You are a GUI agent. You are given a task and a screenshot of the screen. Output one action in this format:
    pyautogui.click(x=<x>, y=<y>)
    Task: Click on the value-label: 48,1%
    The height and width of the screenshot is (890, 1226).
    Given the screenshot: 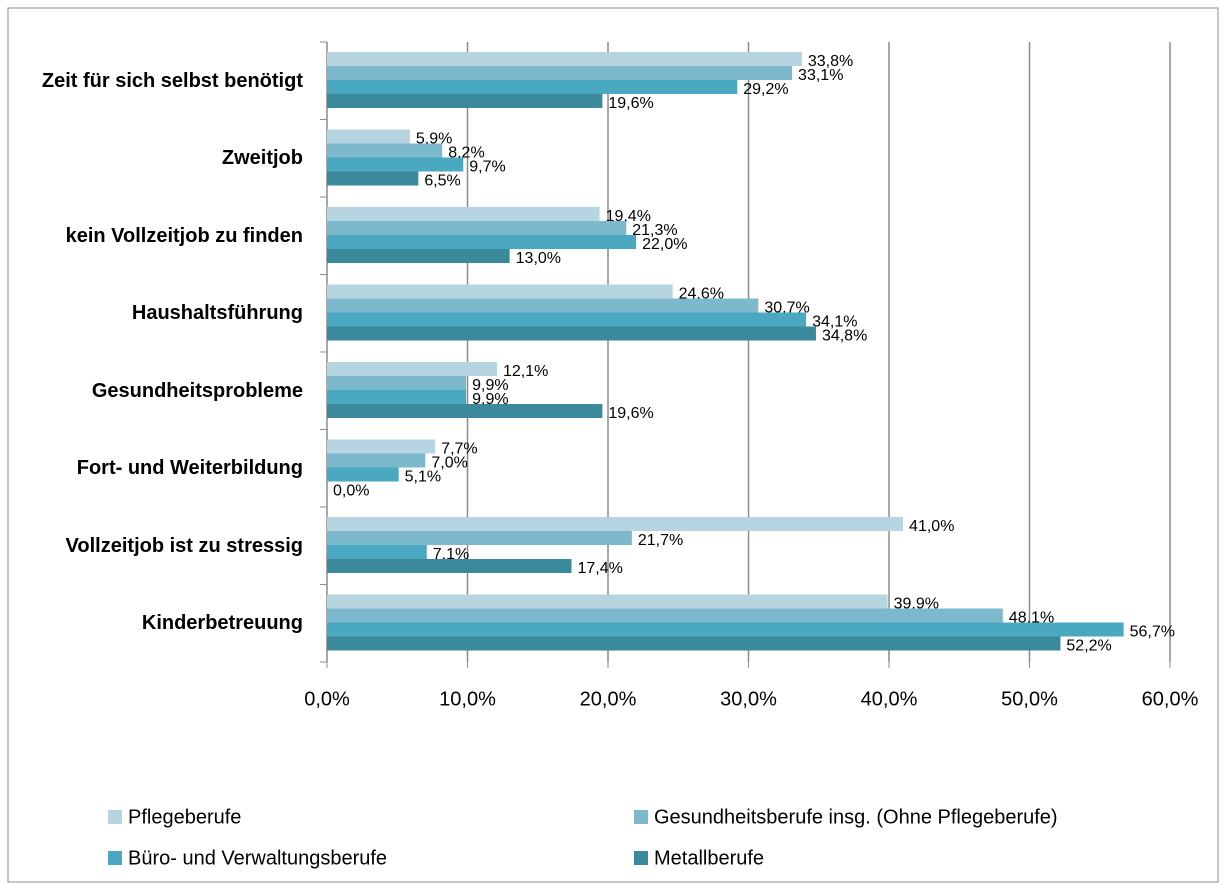 What is the action you would take?
    pyautogui.click(x=1031, y=618)
    